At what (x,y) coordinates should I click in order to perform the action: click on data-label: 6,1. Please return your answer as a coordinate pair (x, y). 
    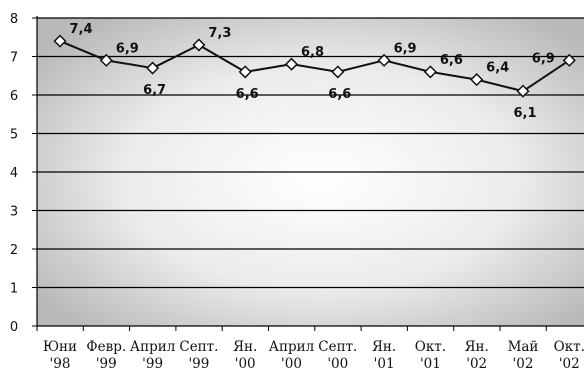
    Looking at the image, I should click on (524, 113).